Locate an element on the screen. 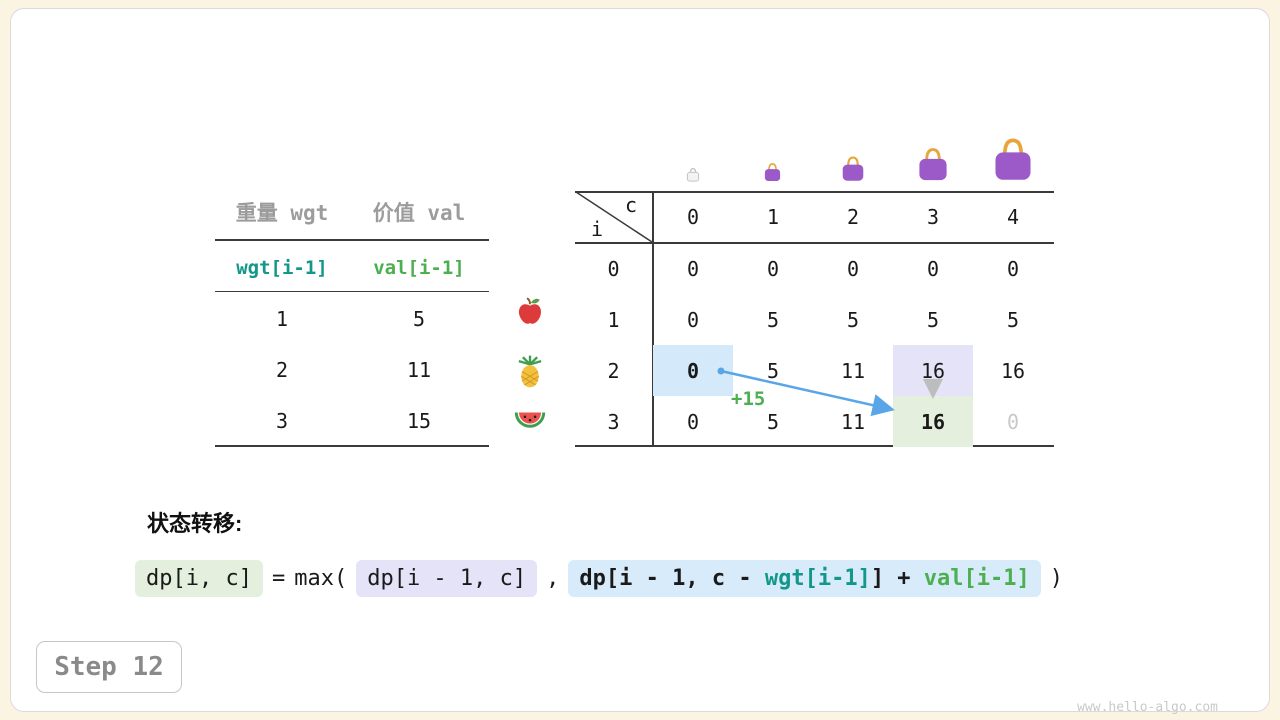 Image resolution: width=1280 pixels, height=720 pixels. dp-table-rule-bottom is located at coordinates (814, 446).